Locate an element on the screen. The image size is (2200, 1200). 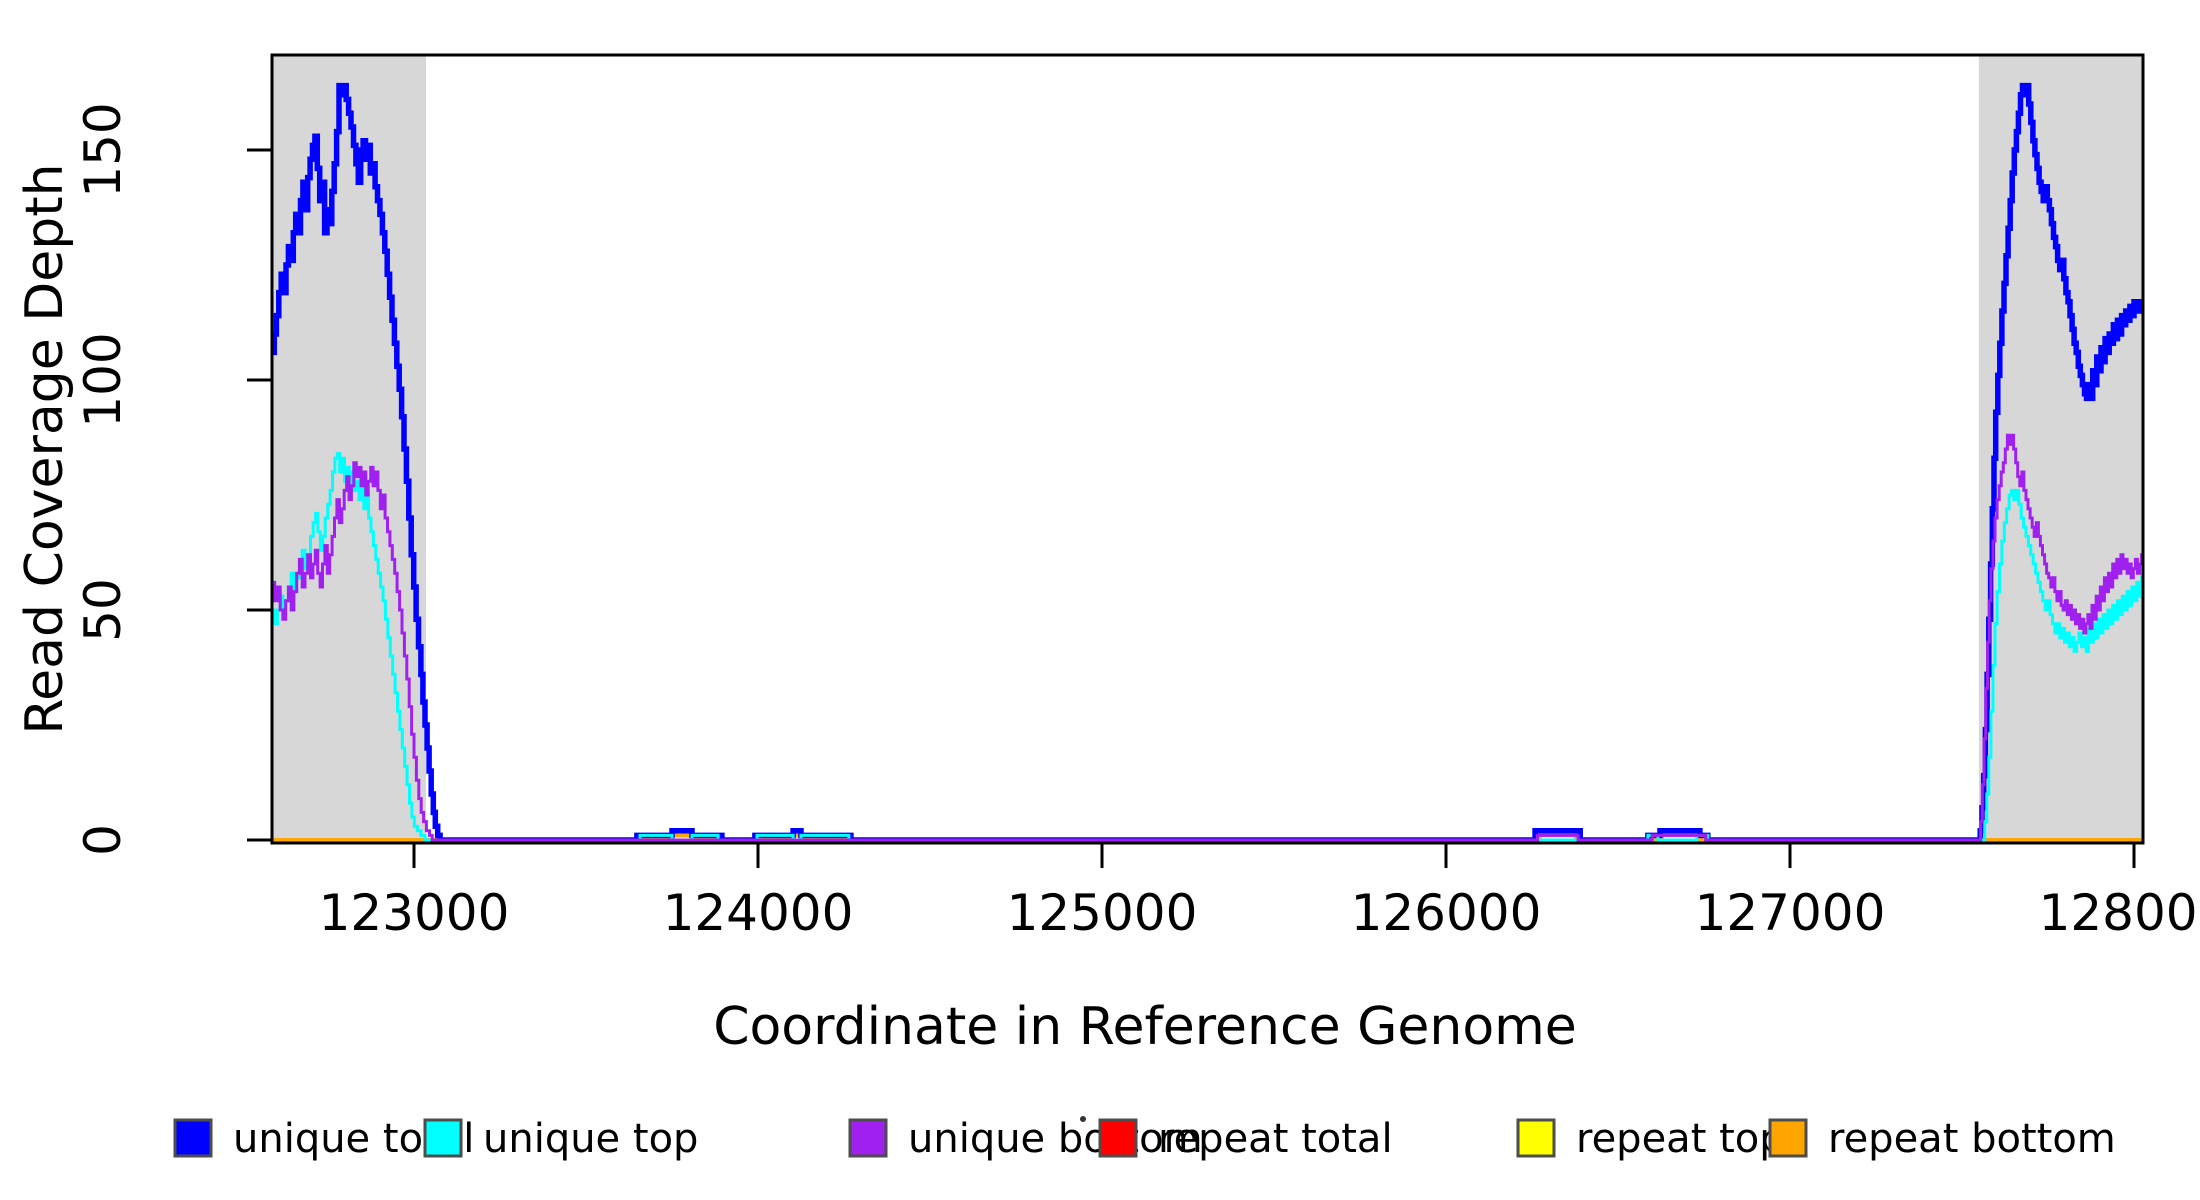
legend-item-repeat-total: repeat total is located at coordinates (1245, 1139).